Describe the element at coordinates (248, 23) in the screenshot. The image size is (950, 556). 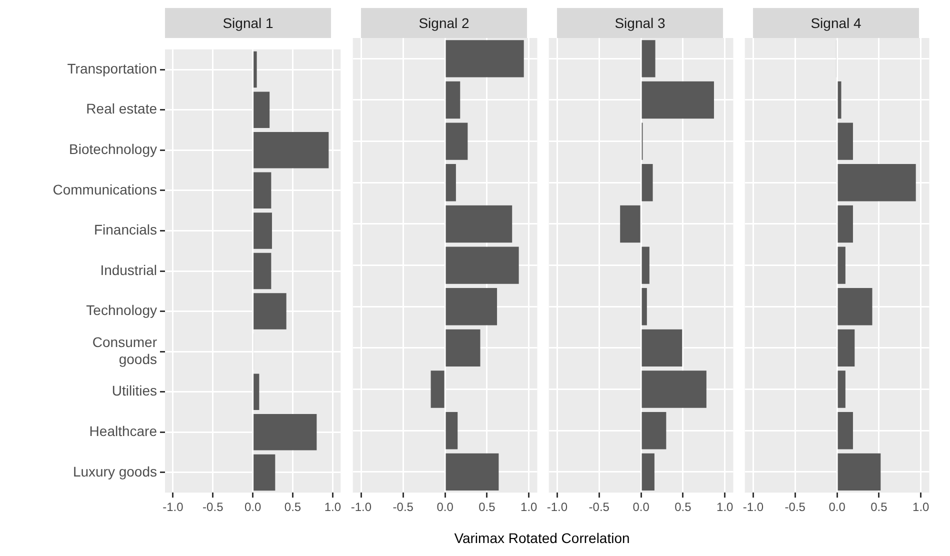
I see `chart-title: Signal 1` at that location.